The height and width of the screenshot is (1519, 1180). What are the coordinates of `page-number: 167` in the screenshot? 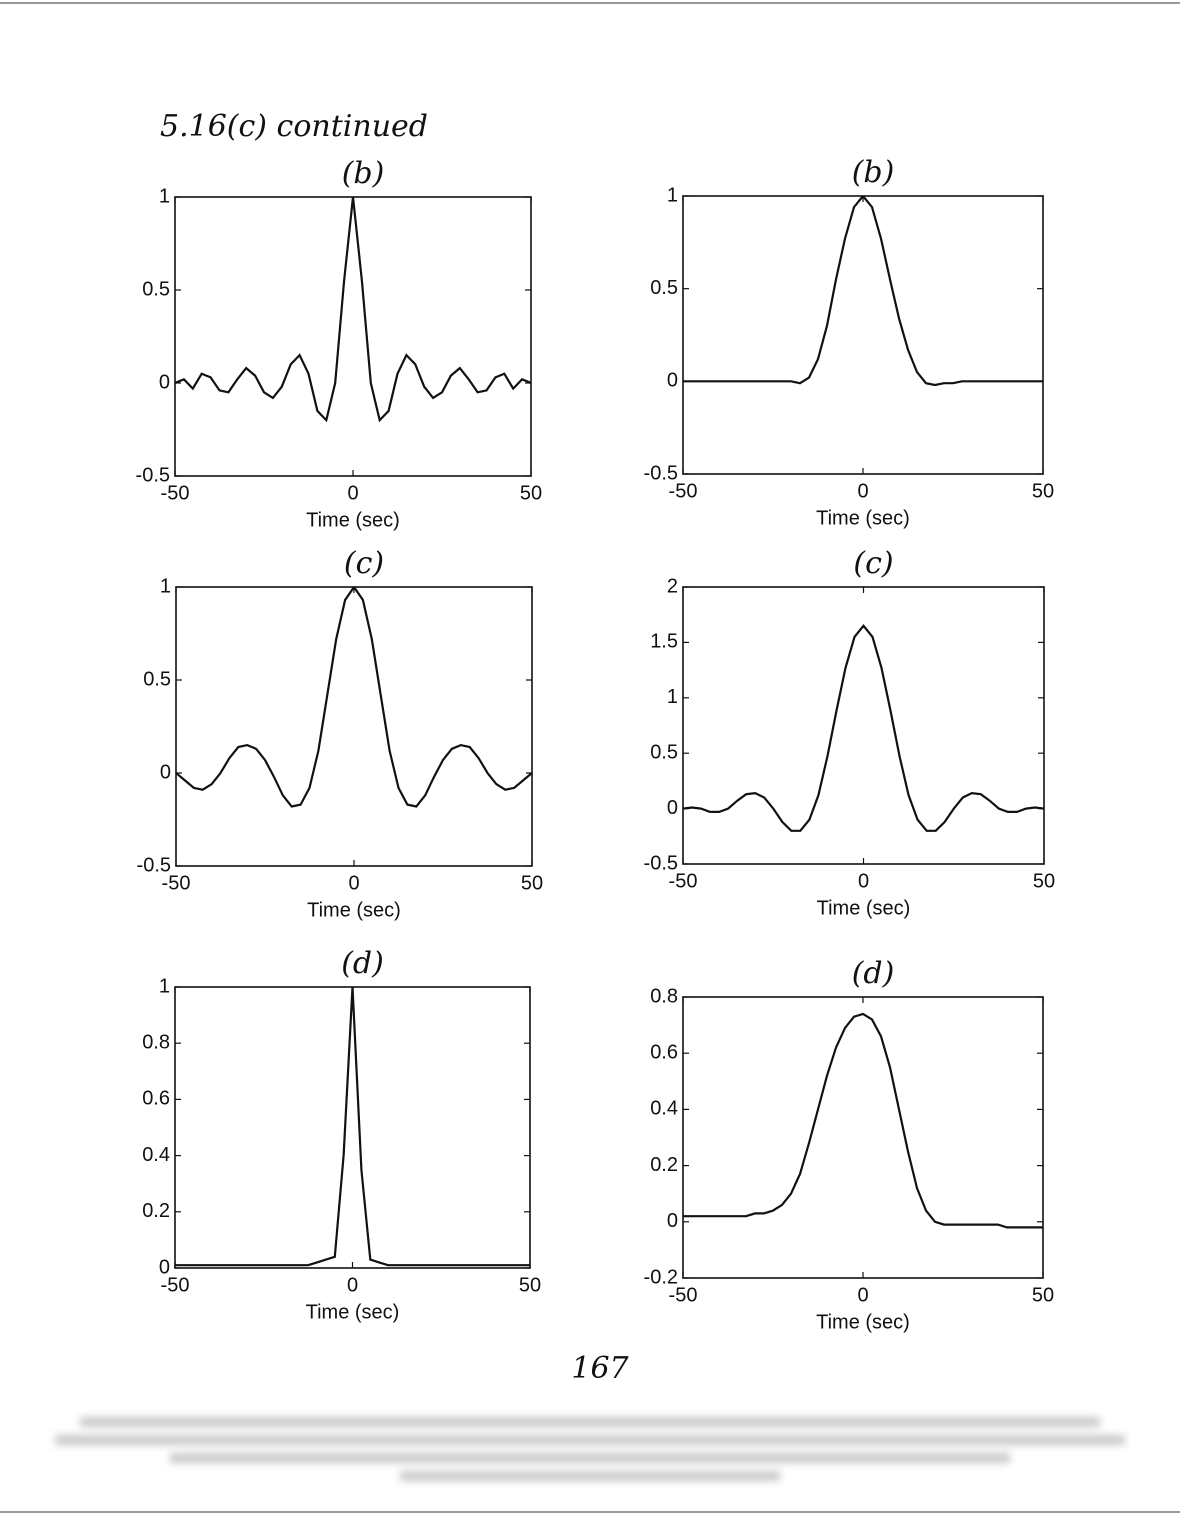 It's located at (600, 1368).